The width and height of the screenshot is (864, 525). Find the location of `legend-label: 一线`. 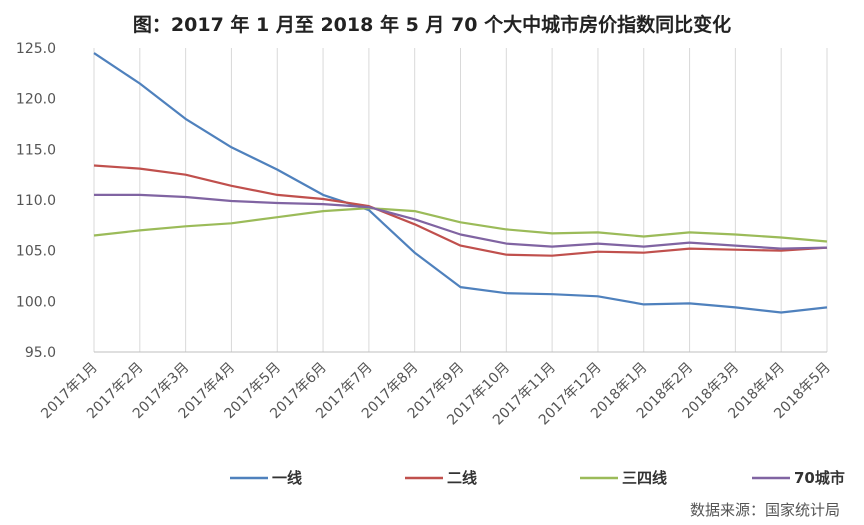

legend-label: 一线 is located at coordinates (287, 478).